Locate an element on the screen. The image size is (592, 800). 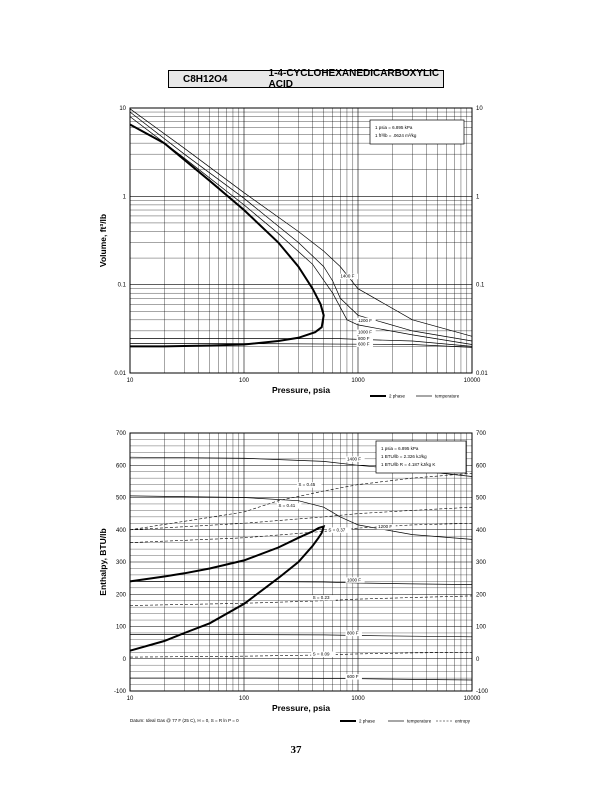
curve-label: S = 0.45 is located at coordinates (306, 484).